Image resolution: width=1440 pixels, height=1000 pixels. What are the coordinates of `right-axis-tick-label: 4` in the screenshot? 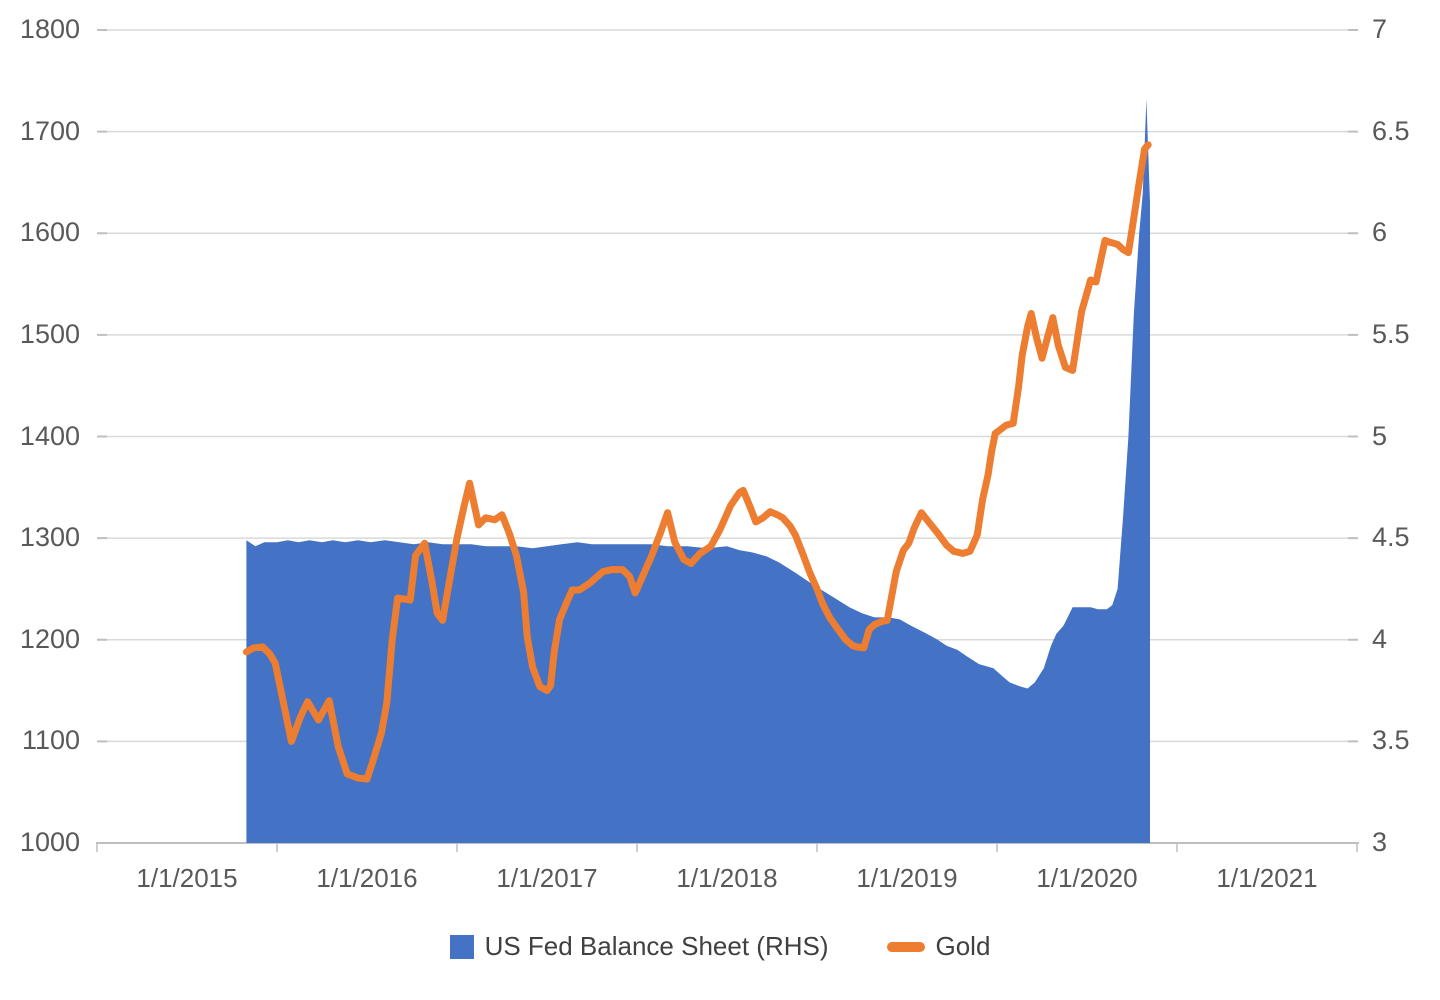 It's located at (1380, 638).